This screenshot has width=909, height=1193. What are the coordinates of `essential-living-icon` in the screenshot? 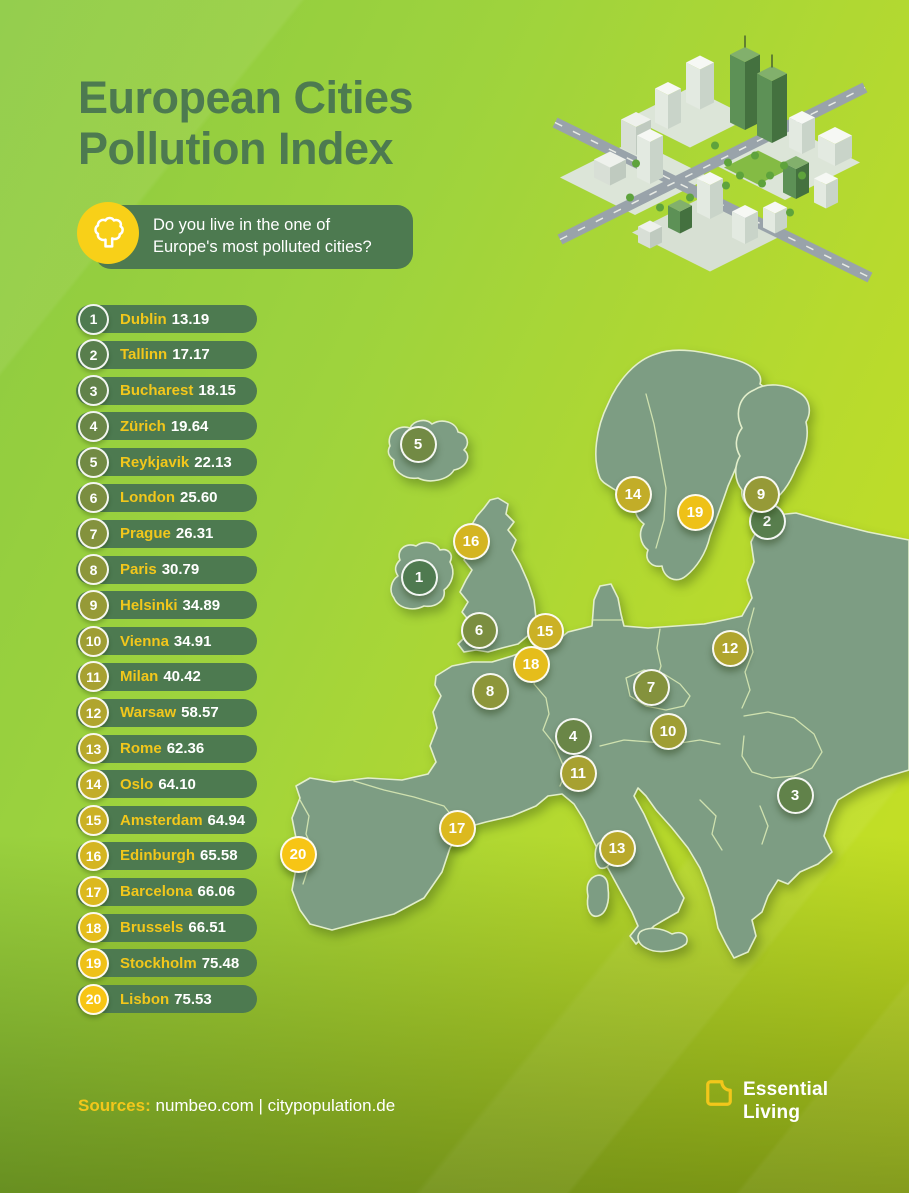 It's located at (719, 1093).